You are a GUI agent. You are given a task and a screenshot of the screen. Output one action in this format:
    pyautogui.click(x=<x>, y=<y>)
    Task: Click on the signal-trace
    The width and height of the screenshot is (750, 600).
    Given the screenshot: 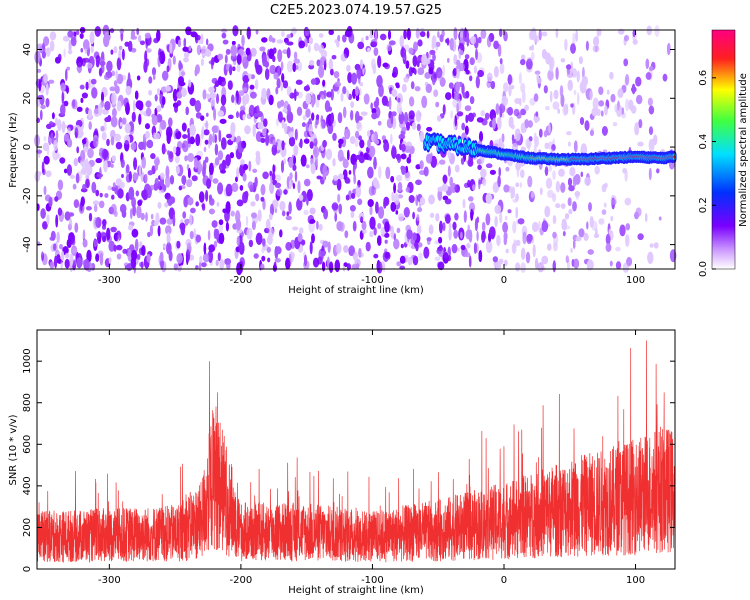 What is the action you would take?
    pyautogui.click(x=549, y=149)
    